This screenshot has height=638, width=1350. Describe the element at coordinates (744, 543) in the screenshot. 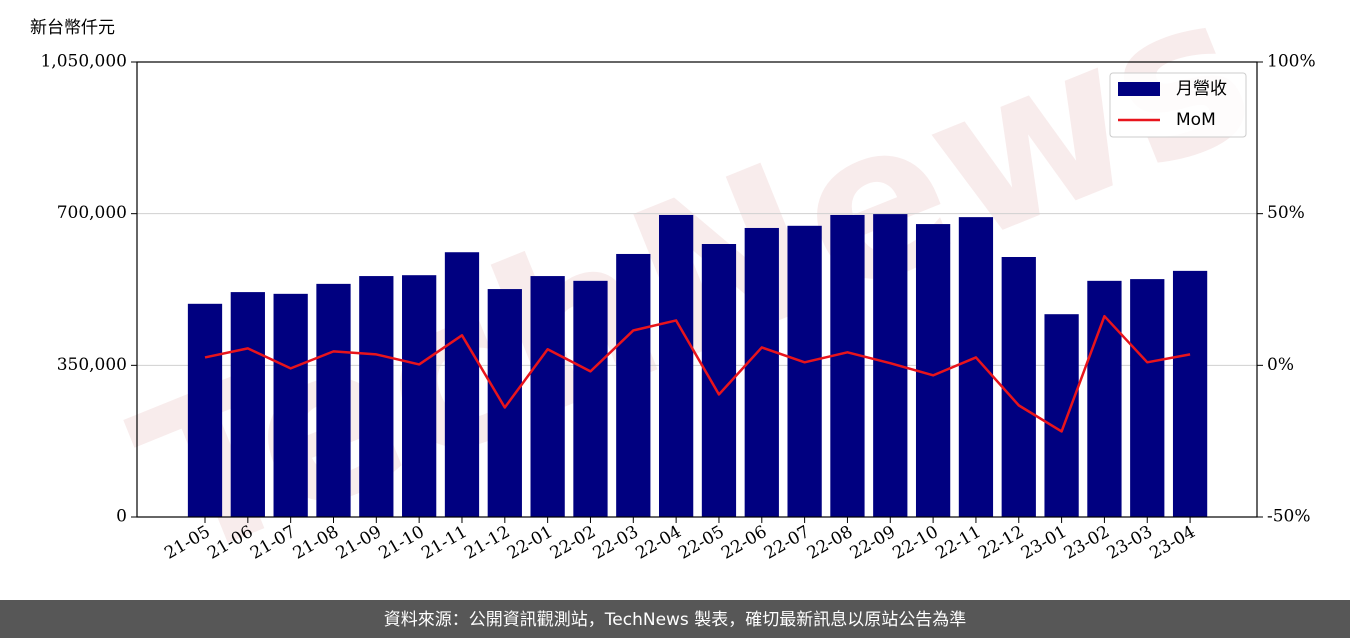

I see `x-tick-label: 22-06` at that location.